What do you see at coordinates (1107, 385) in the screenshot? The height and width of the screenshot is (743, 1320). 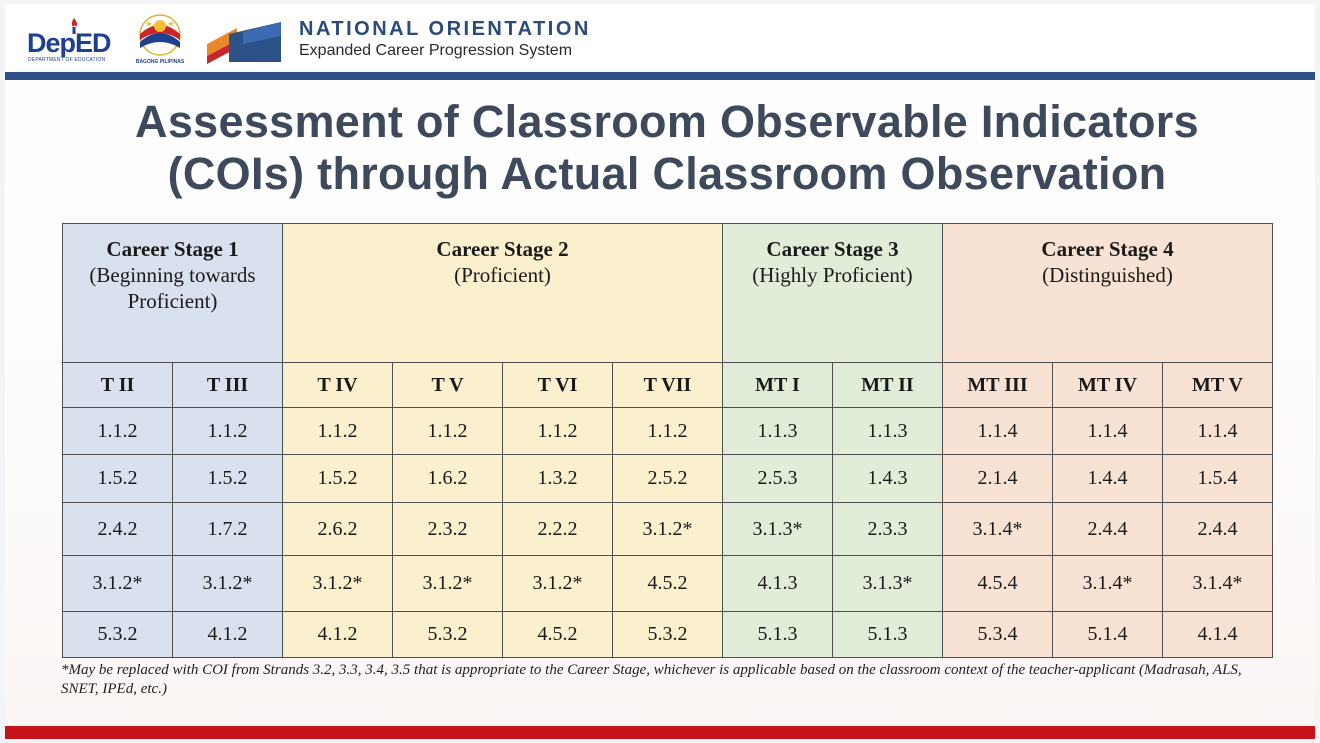 I see `position-header: MT IV` at bounding box center [1107, 385].